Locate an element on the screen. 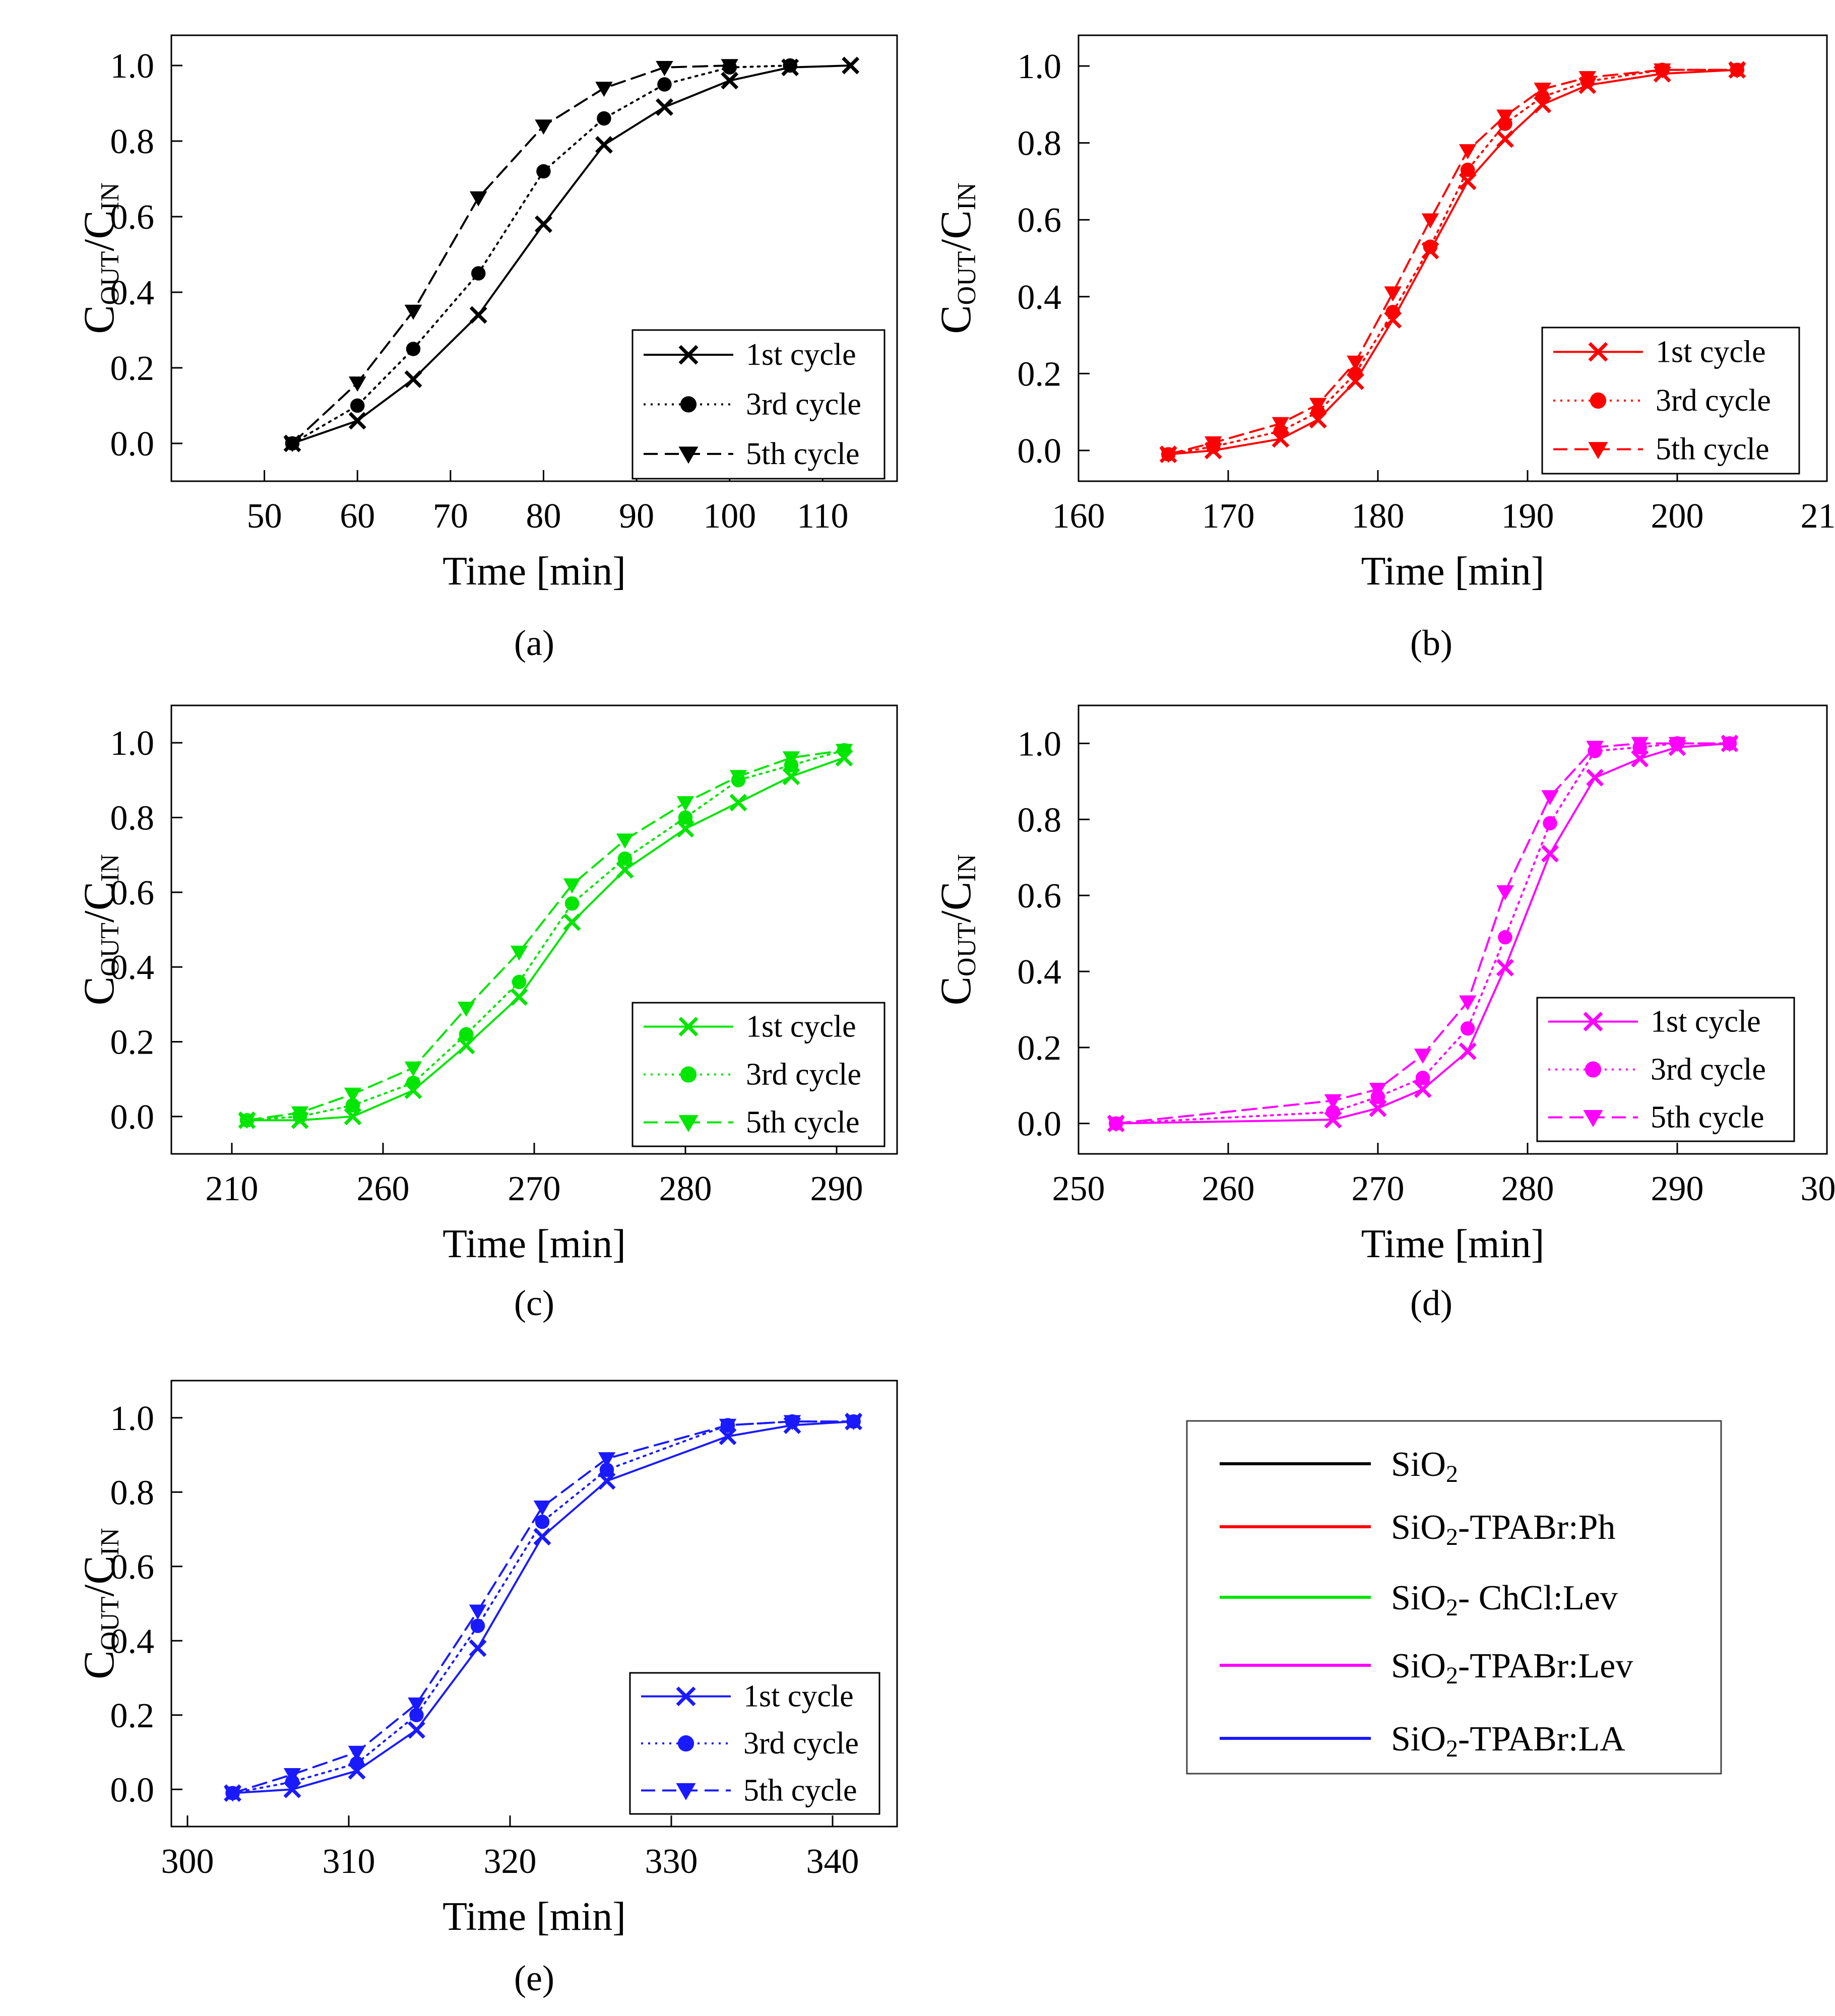 The height and width of the screenshot is (2016, 1835). y-axis-title-ylabel_main: C is located at coordinates (99, 991).